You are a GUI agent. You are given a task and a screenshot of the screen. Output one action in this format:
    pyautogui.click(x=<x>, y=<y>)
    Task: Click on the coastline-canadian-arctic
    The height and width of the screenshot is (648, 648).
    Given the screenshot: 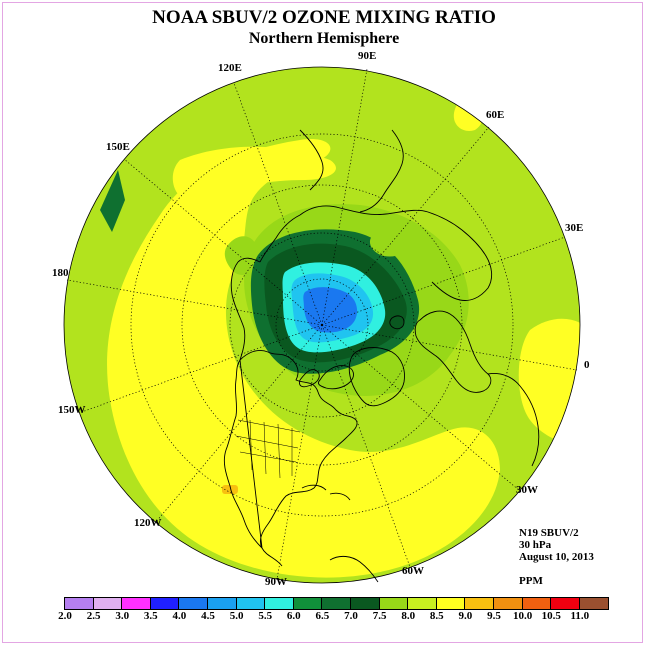 What is the action you would take?
    pyautogui.click(x=326, y=377)
    